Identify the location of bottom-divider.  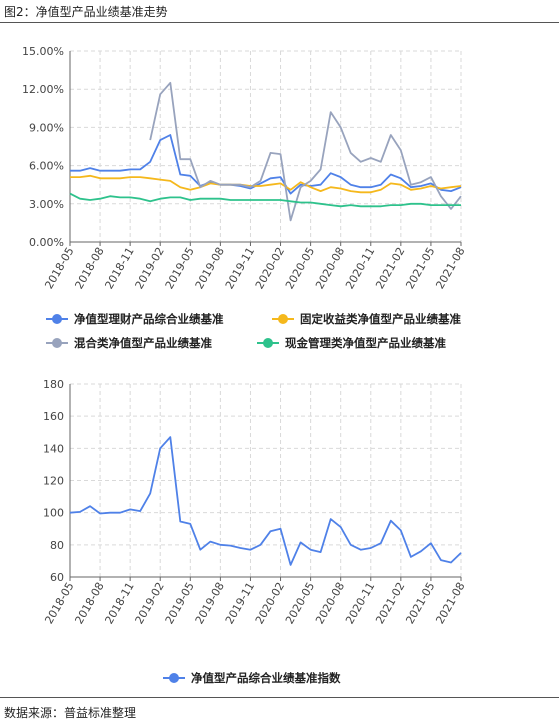
(279, 697).